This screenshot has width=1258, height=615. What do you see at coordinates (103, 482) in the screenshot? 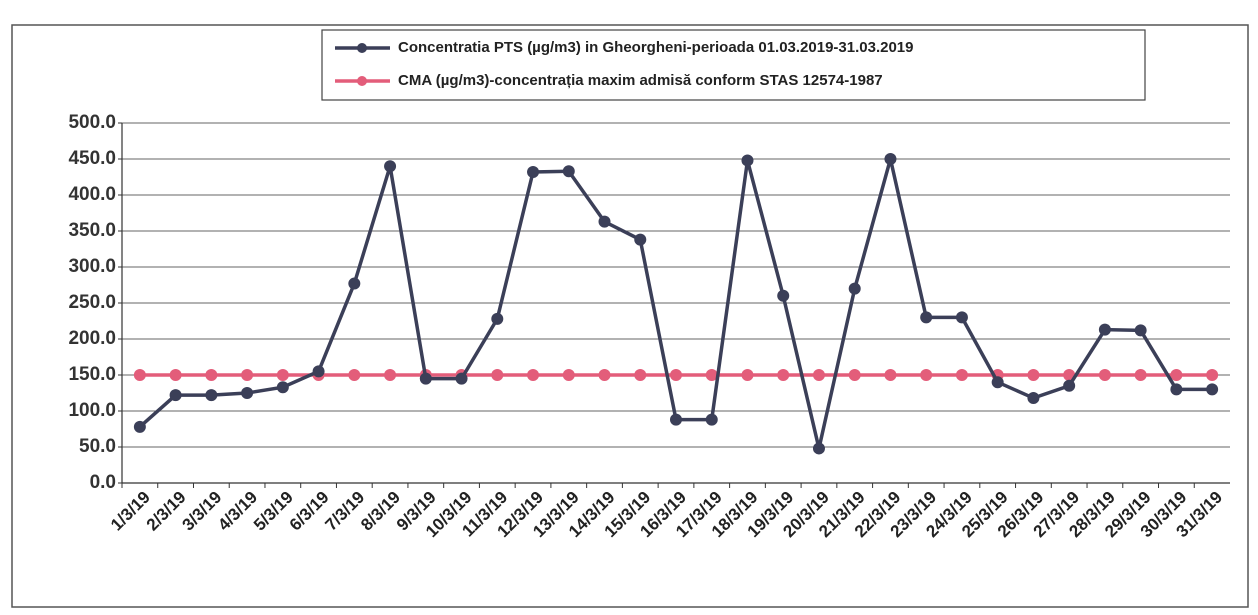
I see `y-tick-label: 0.0` at bounding box center [103, 482].